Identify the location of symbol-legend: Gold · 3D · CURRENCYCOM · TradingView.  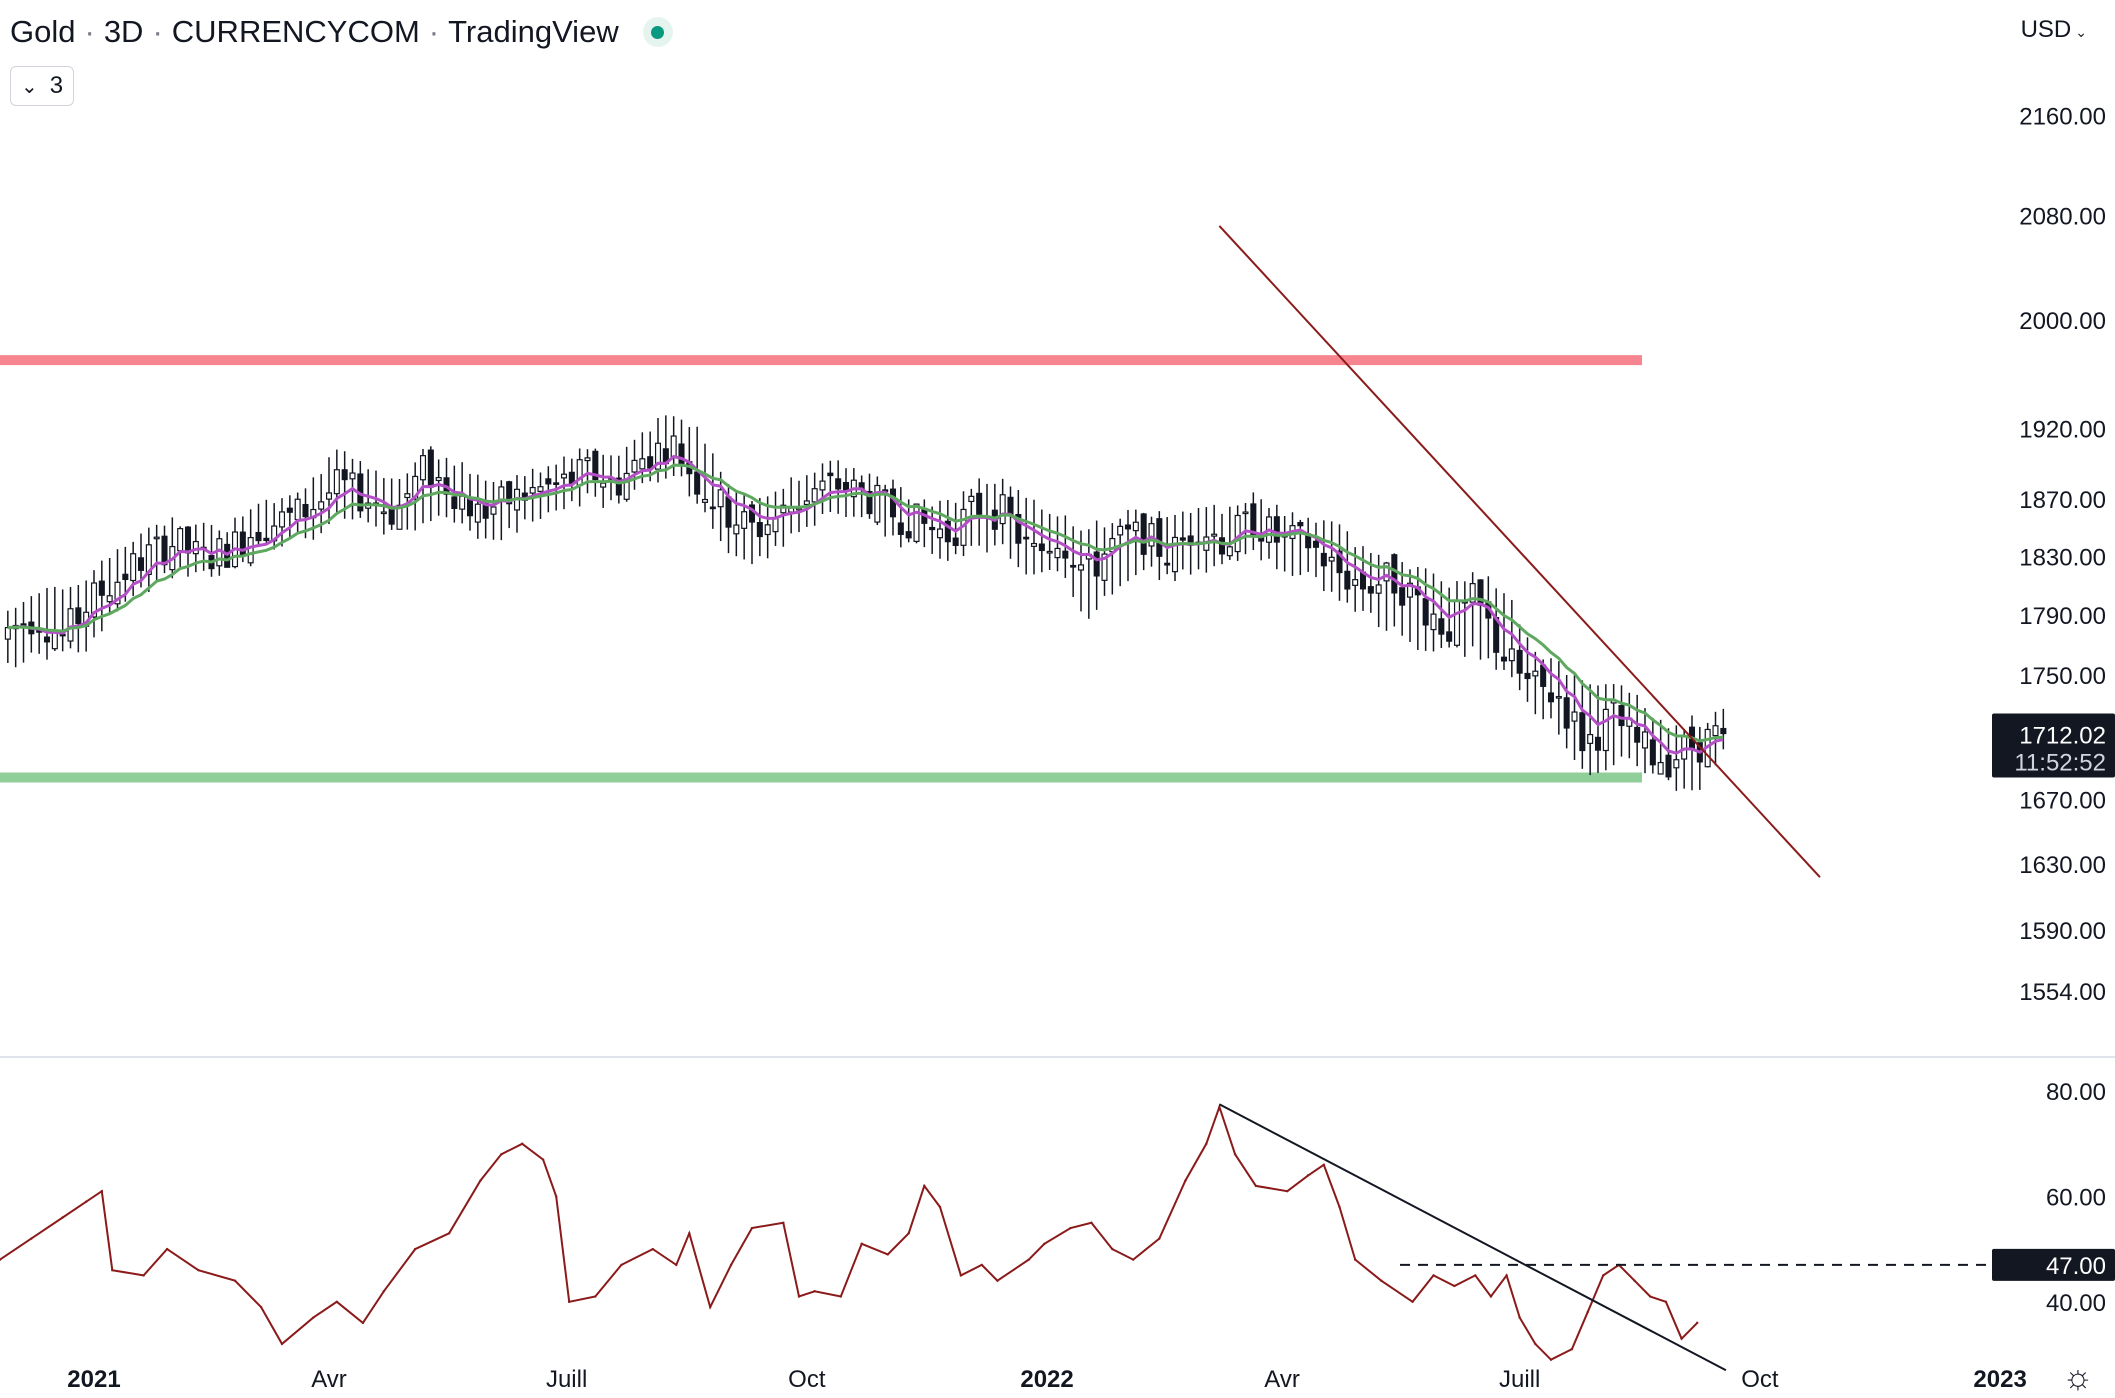
(341, 32).